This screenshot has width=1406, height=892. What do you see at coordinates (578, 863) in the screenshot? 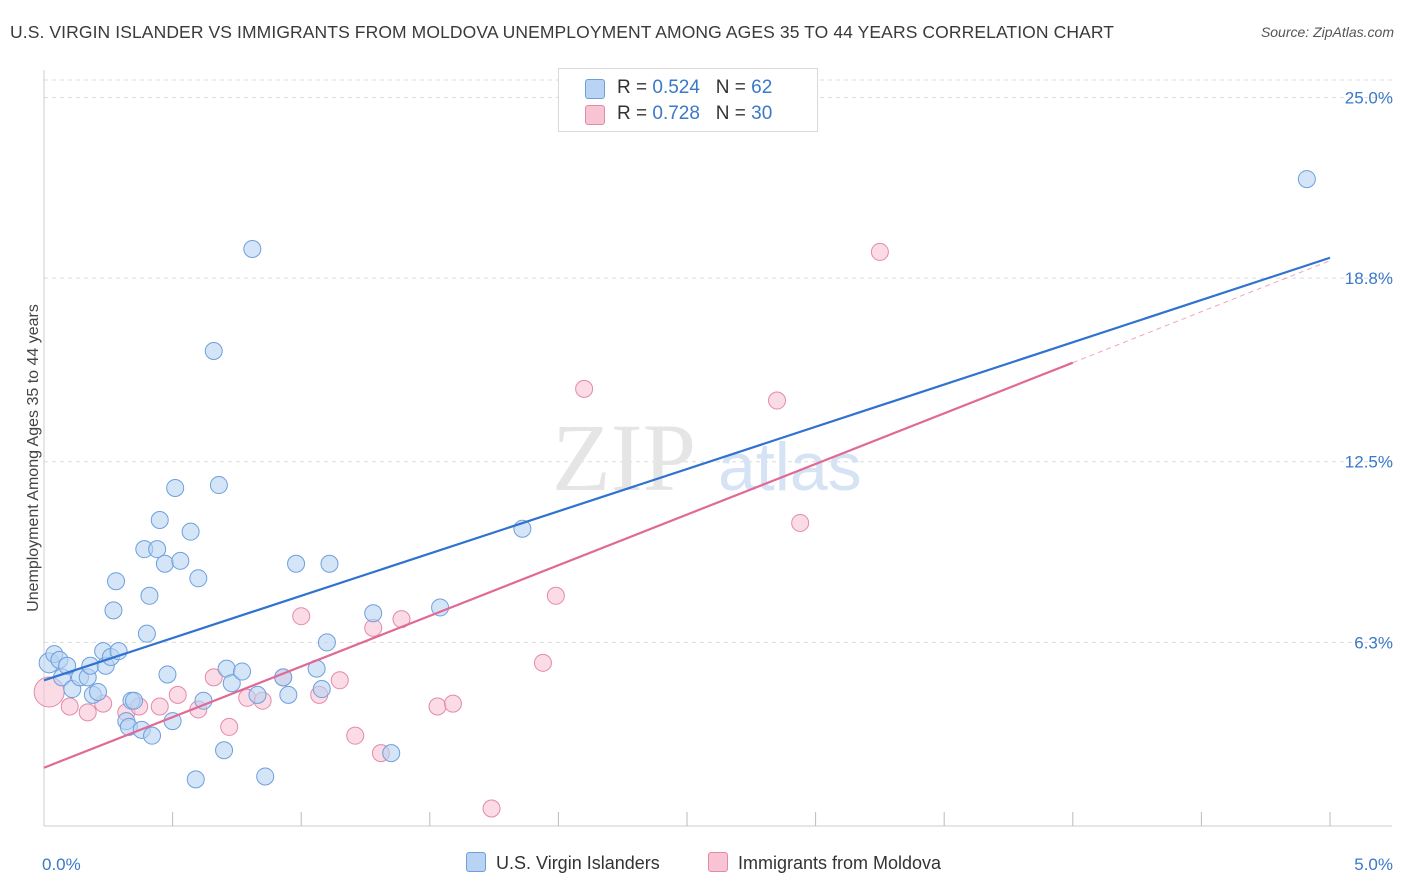
I see `bottom-legend-label-virgin-islanders: U.S. Virgin Islanders` at bounding box center [578, 863].